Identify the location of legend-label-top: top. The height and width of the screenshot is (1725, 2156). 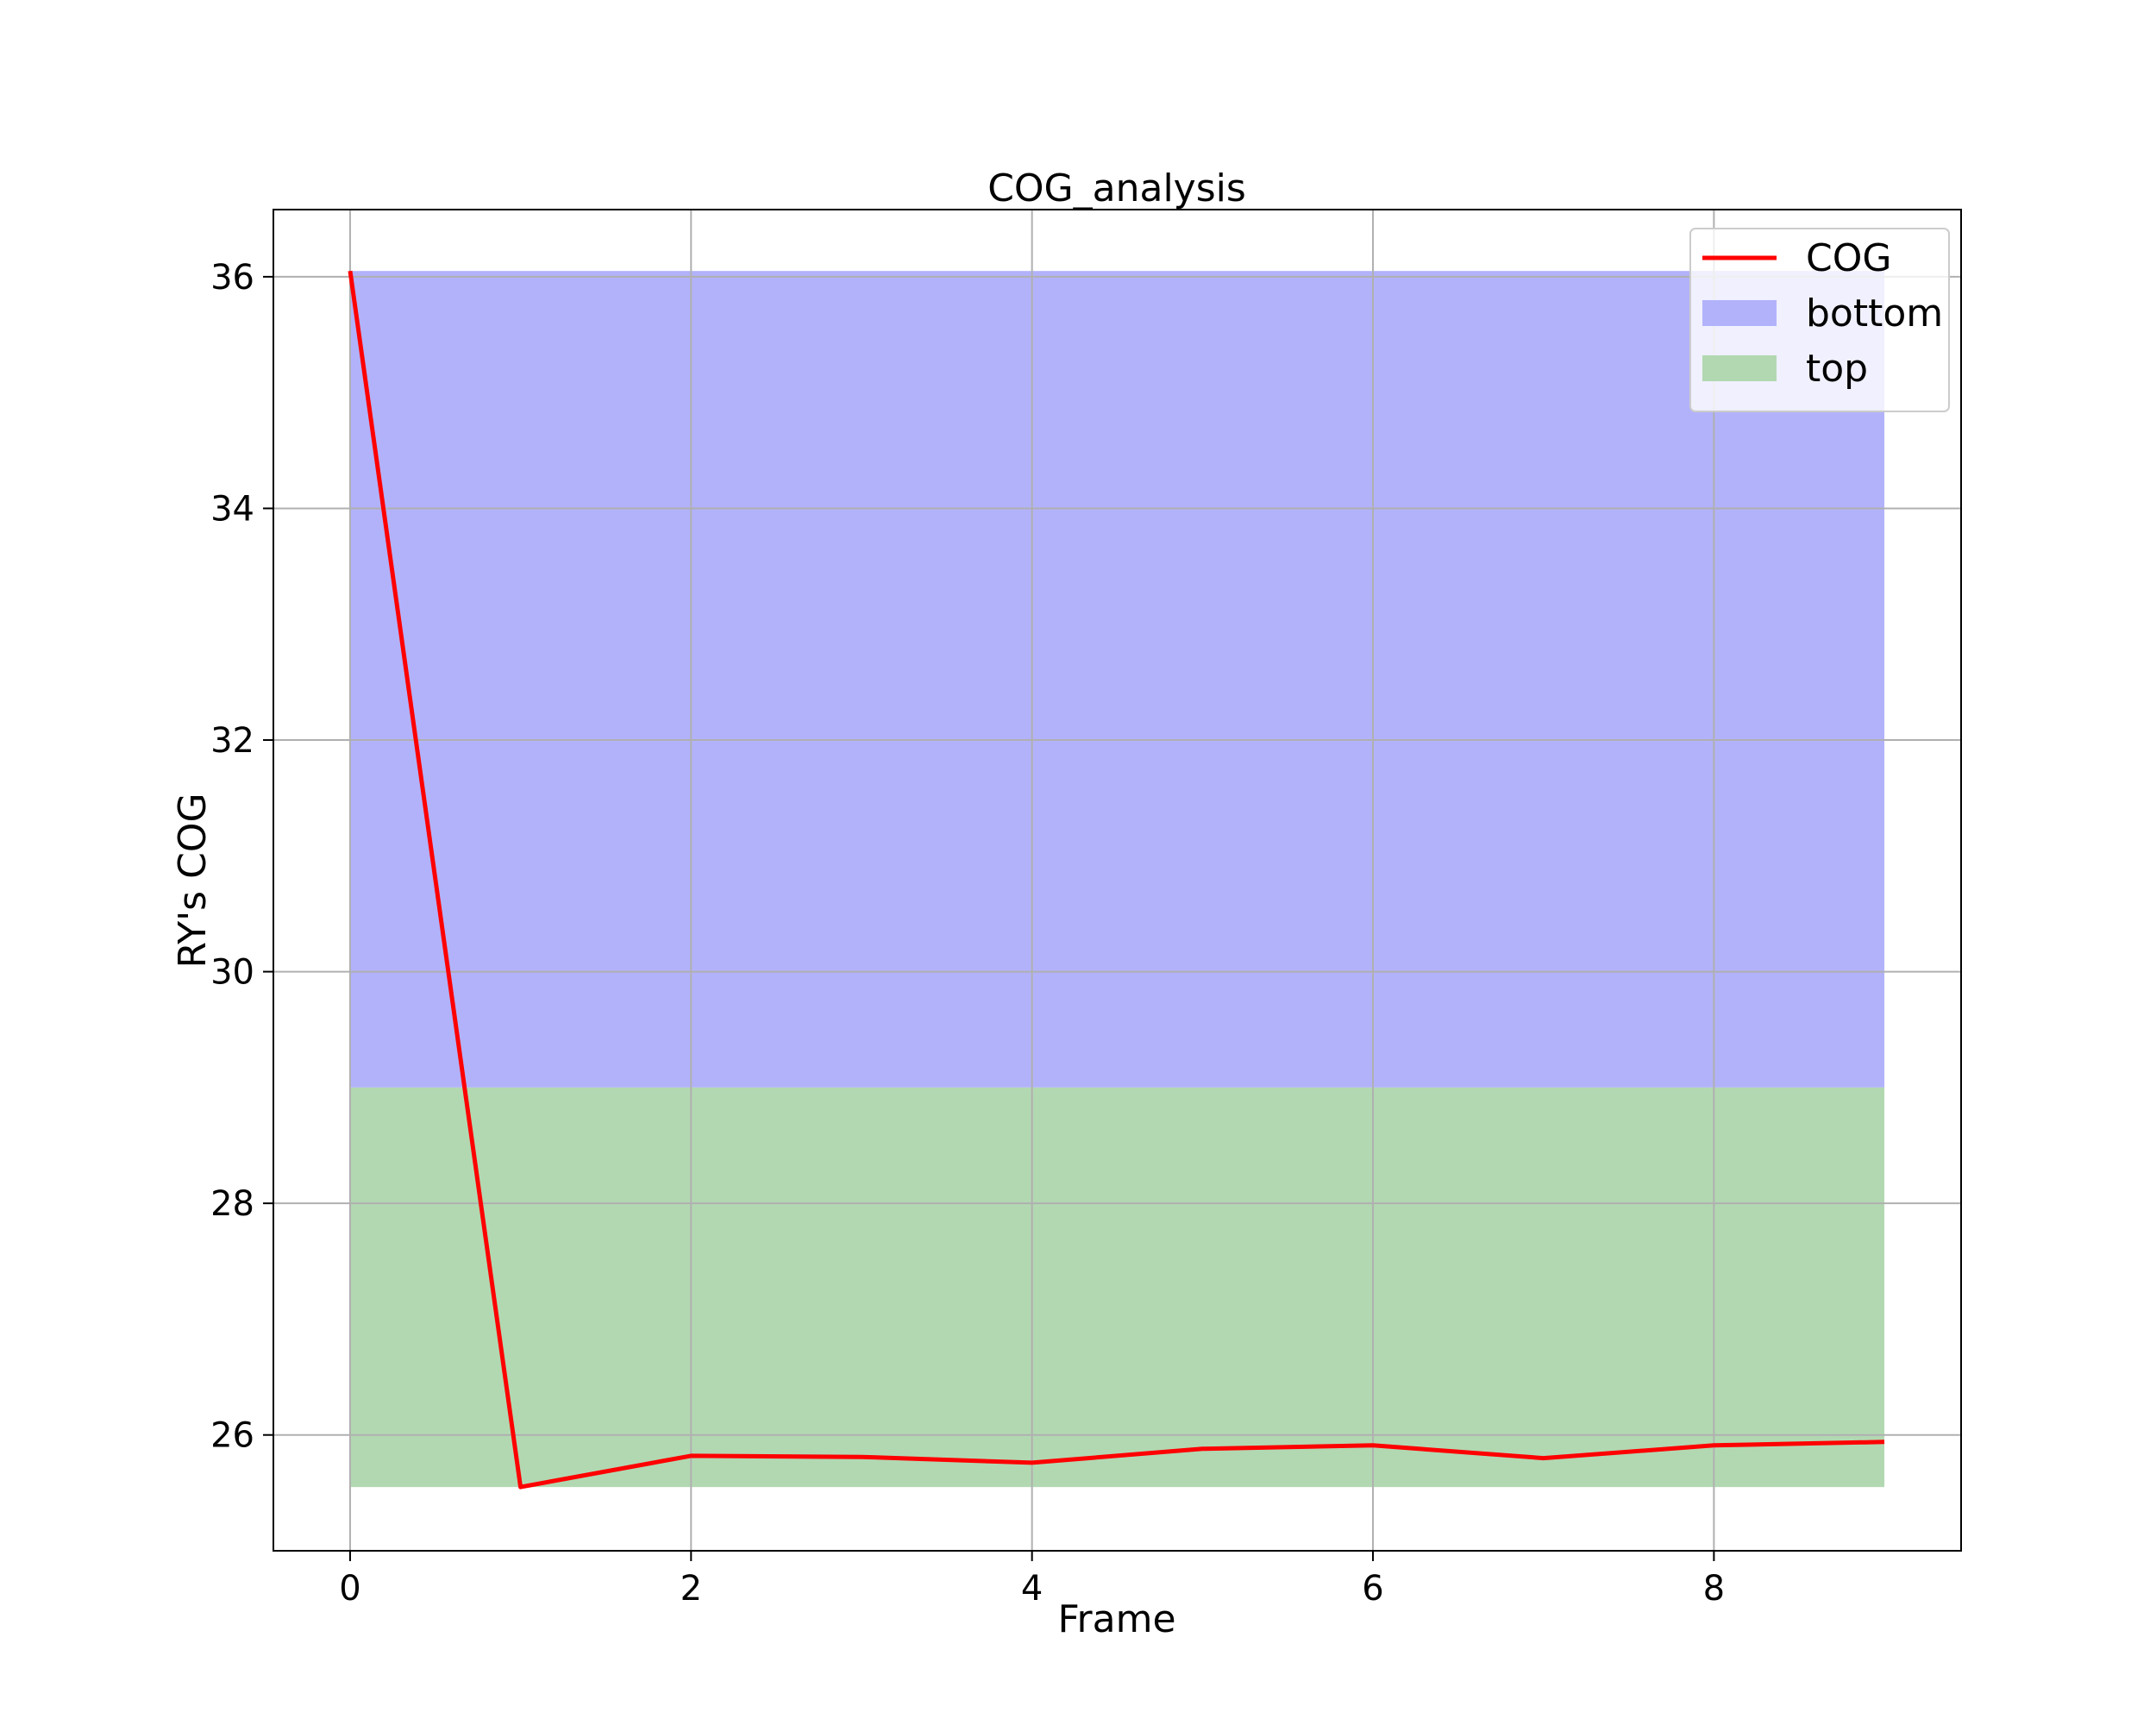
(1837, 369).